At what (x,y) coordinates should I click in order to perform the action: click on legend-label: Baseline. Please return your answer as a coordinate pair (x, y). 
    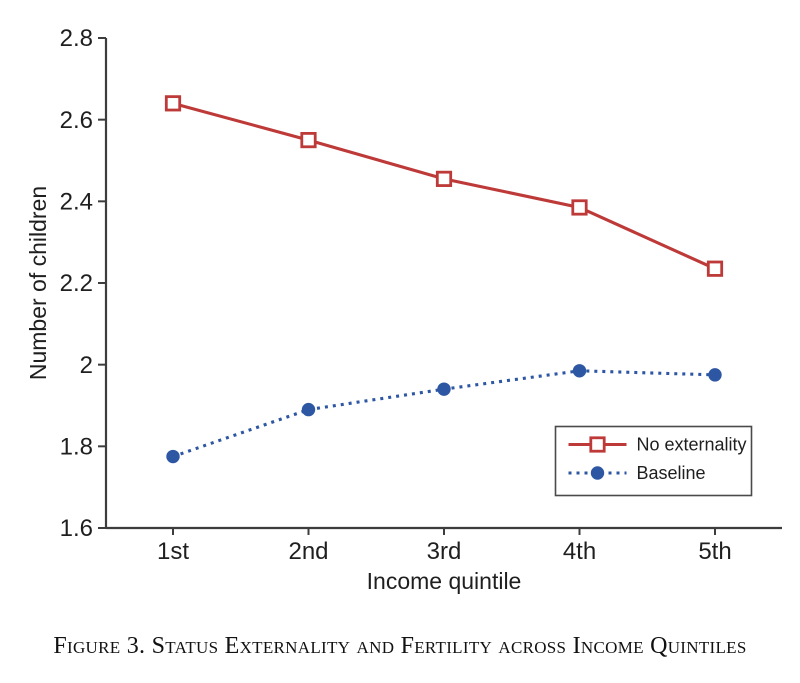
    Looking at the image, I should click on (671, 473).